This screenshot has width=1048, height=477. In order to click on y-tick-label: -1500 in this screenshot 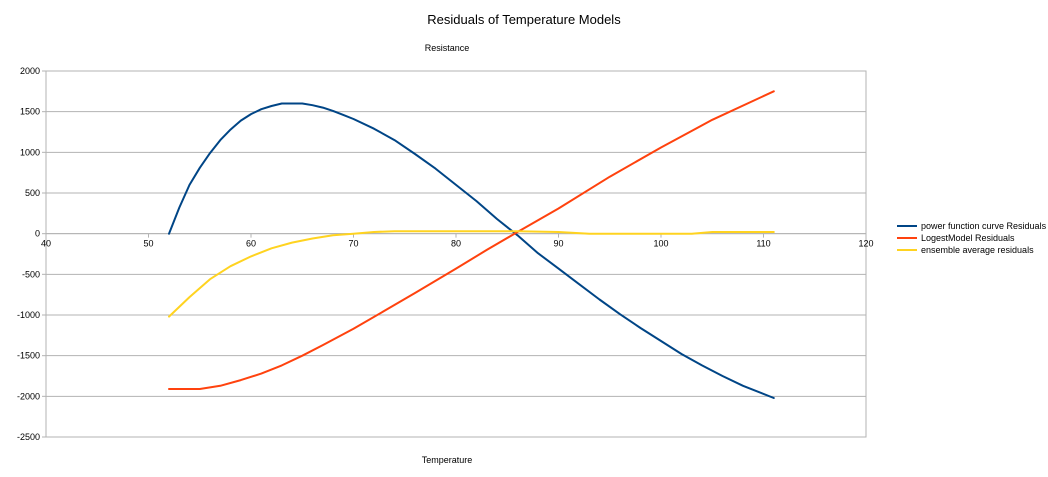, I will do `click(28, 356)`.